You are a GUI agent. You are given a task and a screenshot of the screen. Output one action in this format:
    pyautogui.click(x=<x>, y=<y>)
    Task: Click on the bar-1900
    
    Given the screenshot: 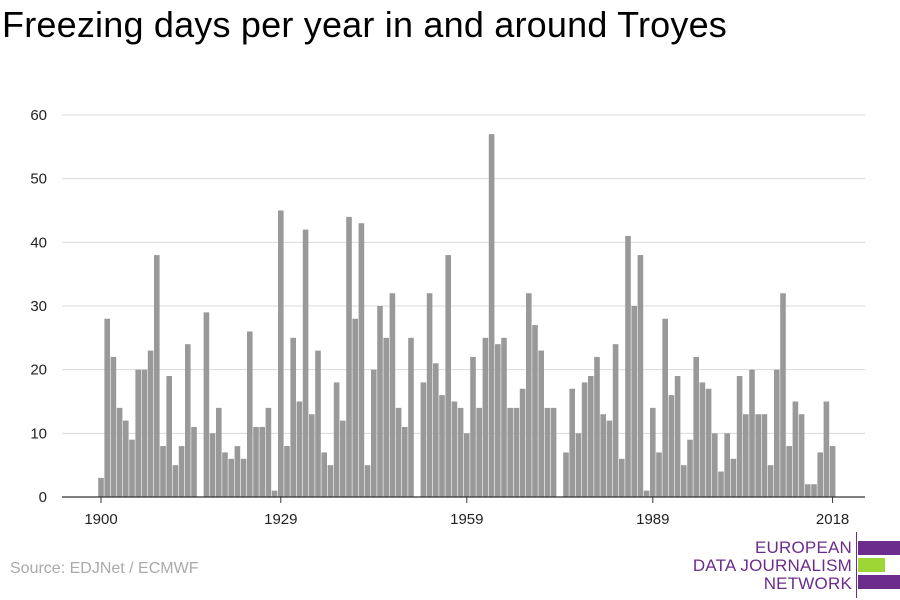 What is the action you would take?
    pyautogui.click(x=101, y=487)
    